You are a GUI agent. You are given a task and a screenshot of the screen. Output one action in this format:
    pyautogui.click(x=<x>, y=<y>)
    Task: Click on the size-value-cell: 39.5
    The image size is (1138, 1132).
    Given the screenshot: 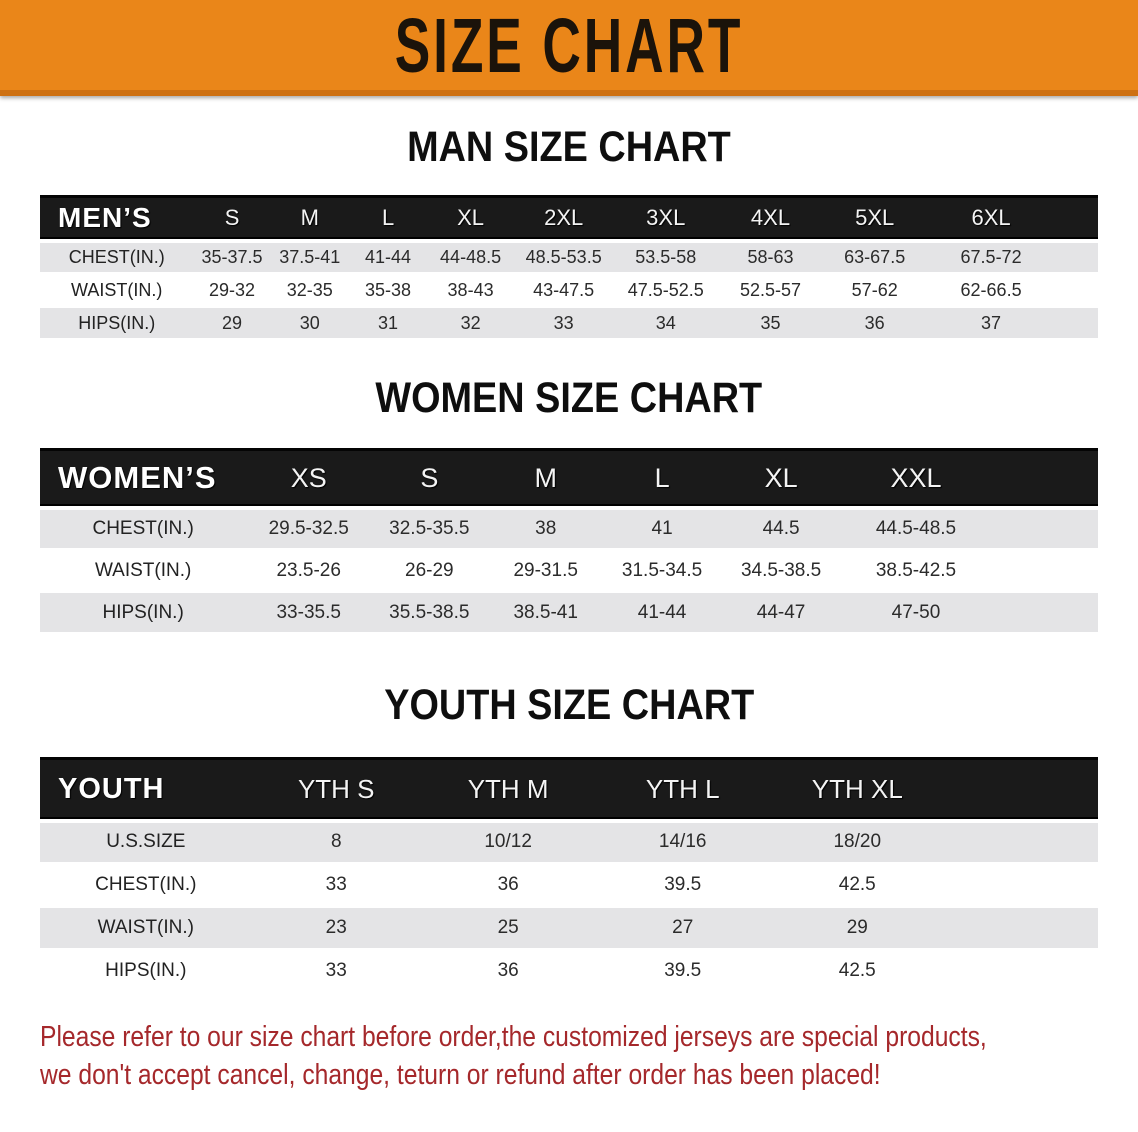 What is the action you would take?
    pyautogui.click(x=682, y=971)
    